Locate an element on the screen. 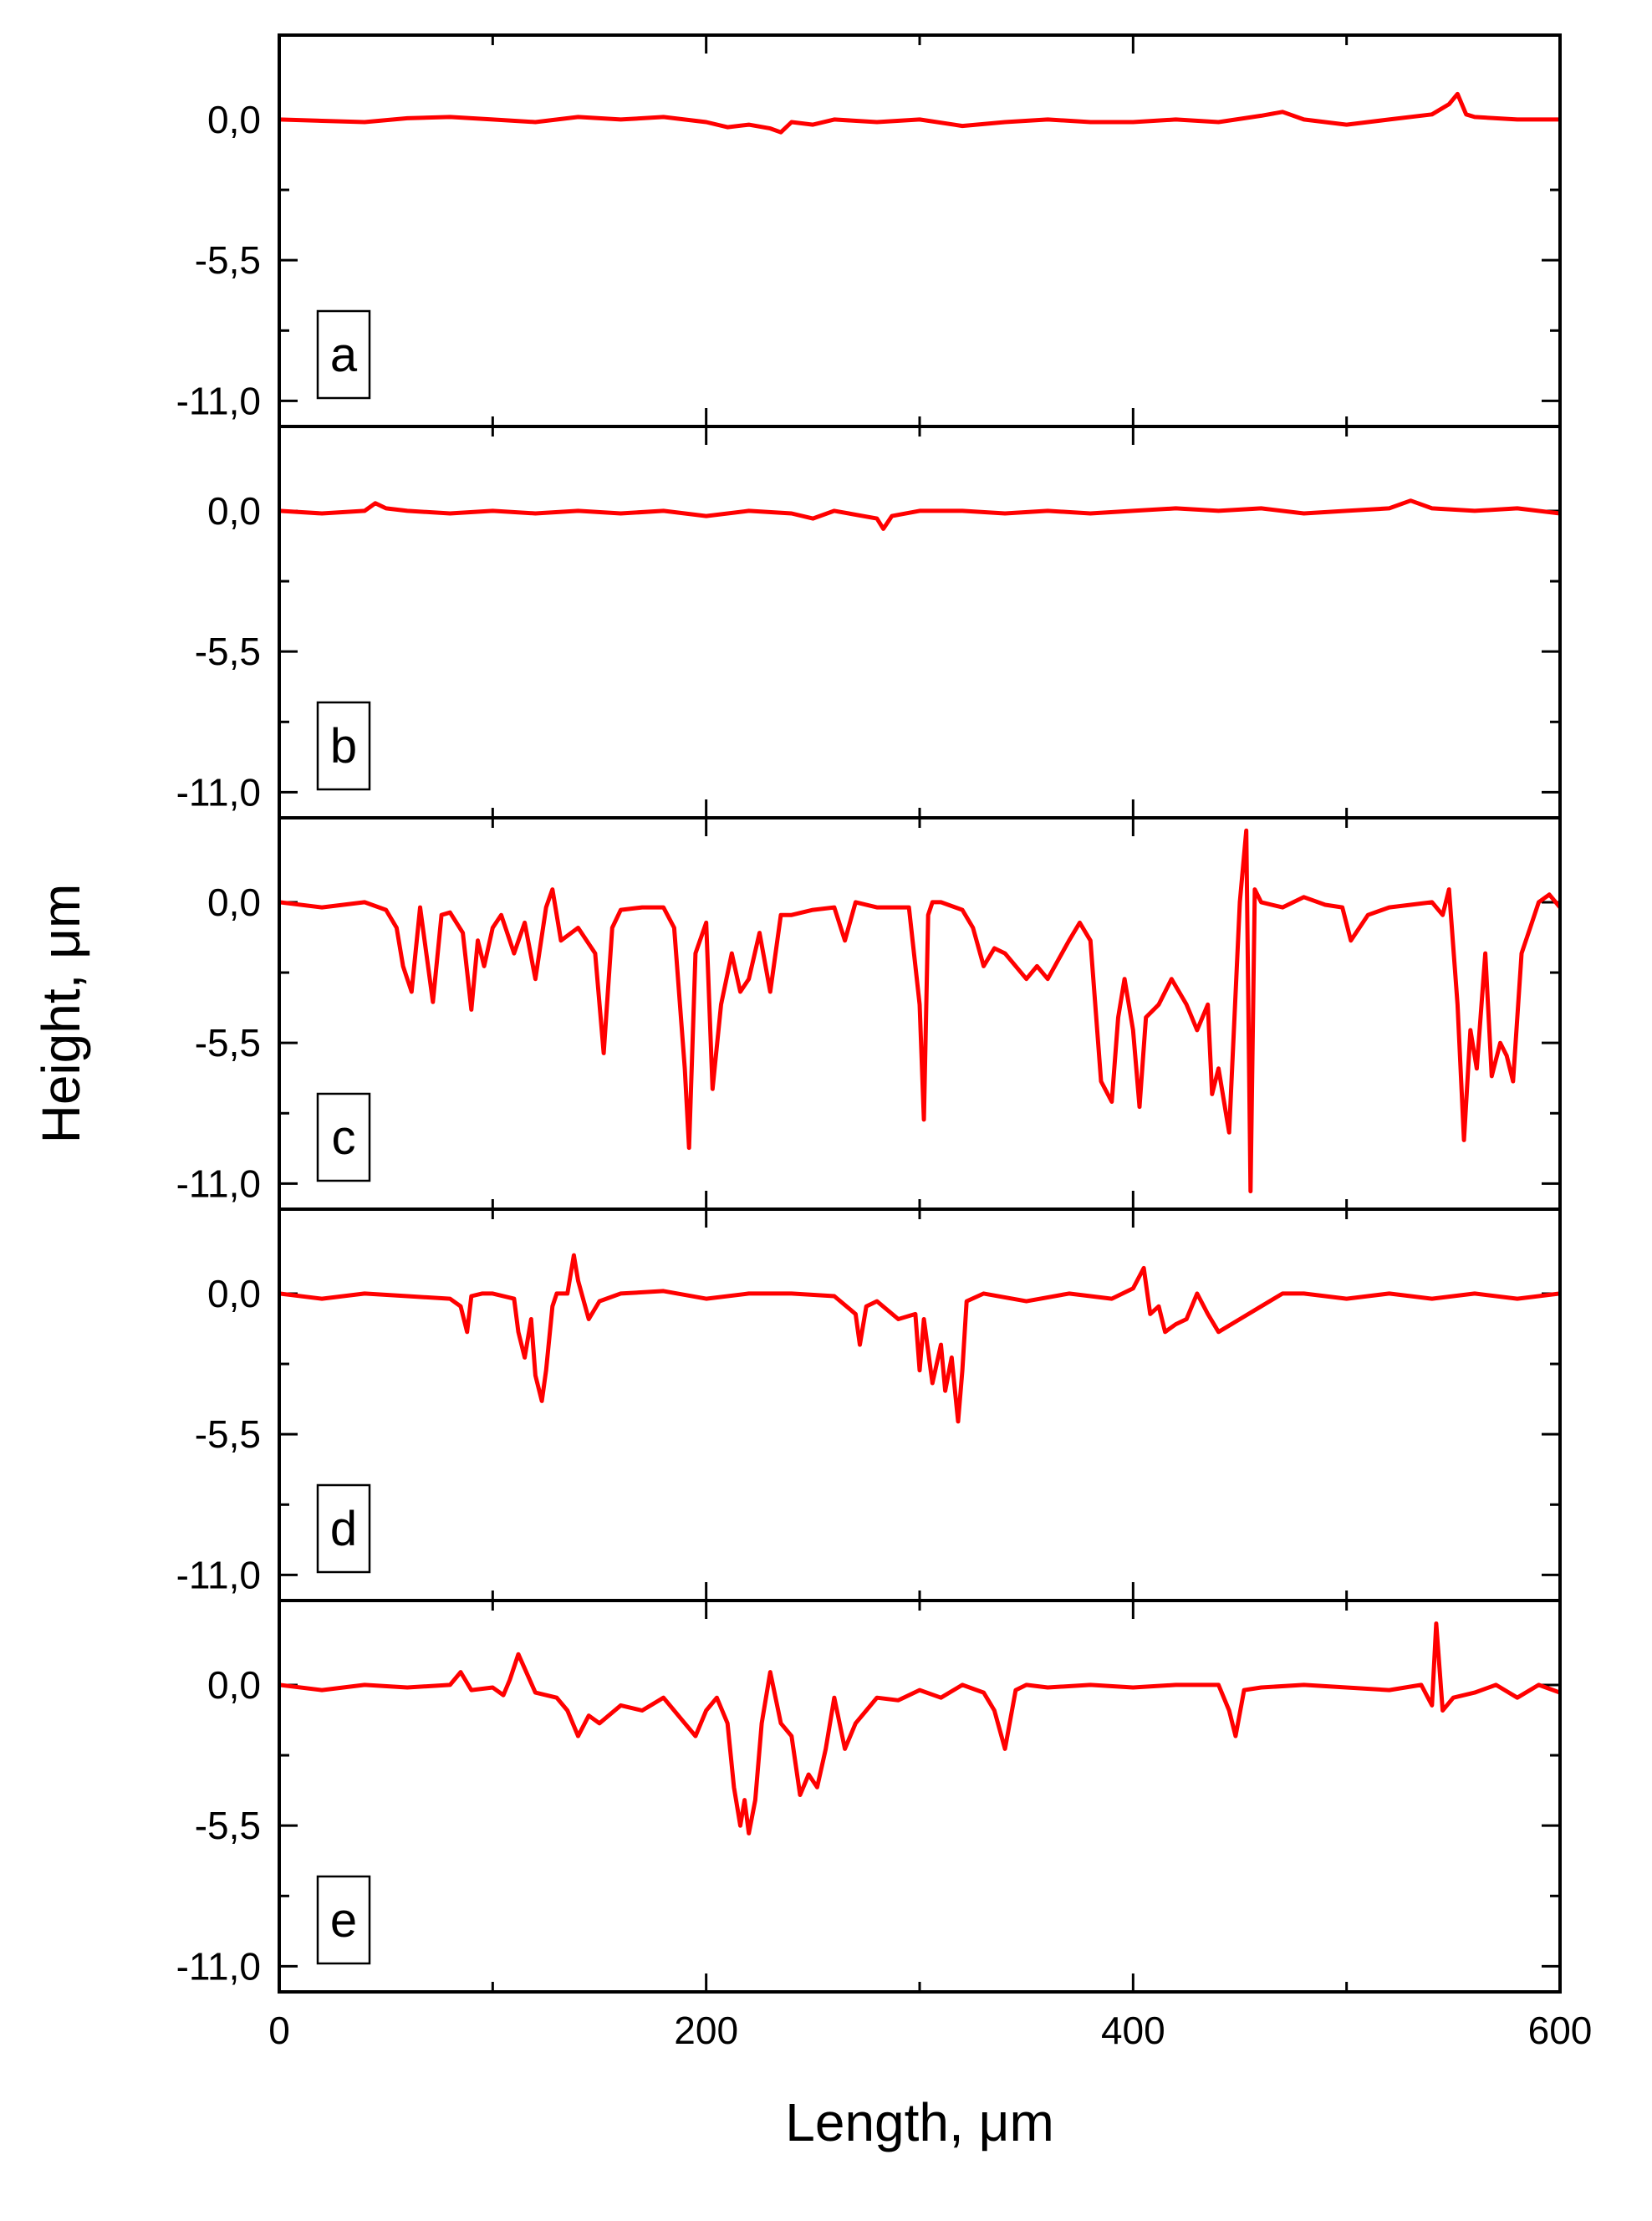  panel-letter: a is located at coordinates (344, 355).